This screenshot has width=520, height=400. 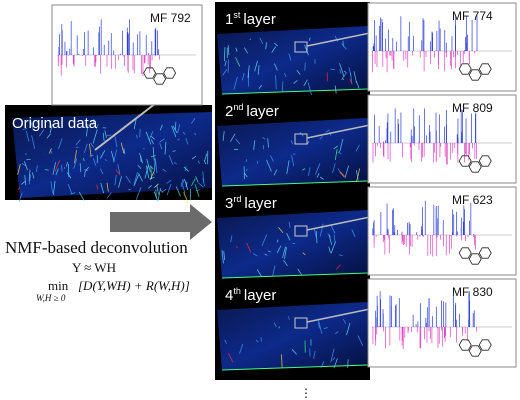 I want to click on layer-word: layer, so click(x=260, y=295).